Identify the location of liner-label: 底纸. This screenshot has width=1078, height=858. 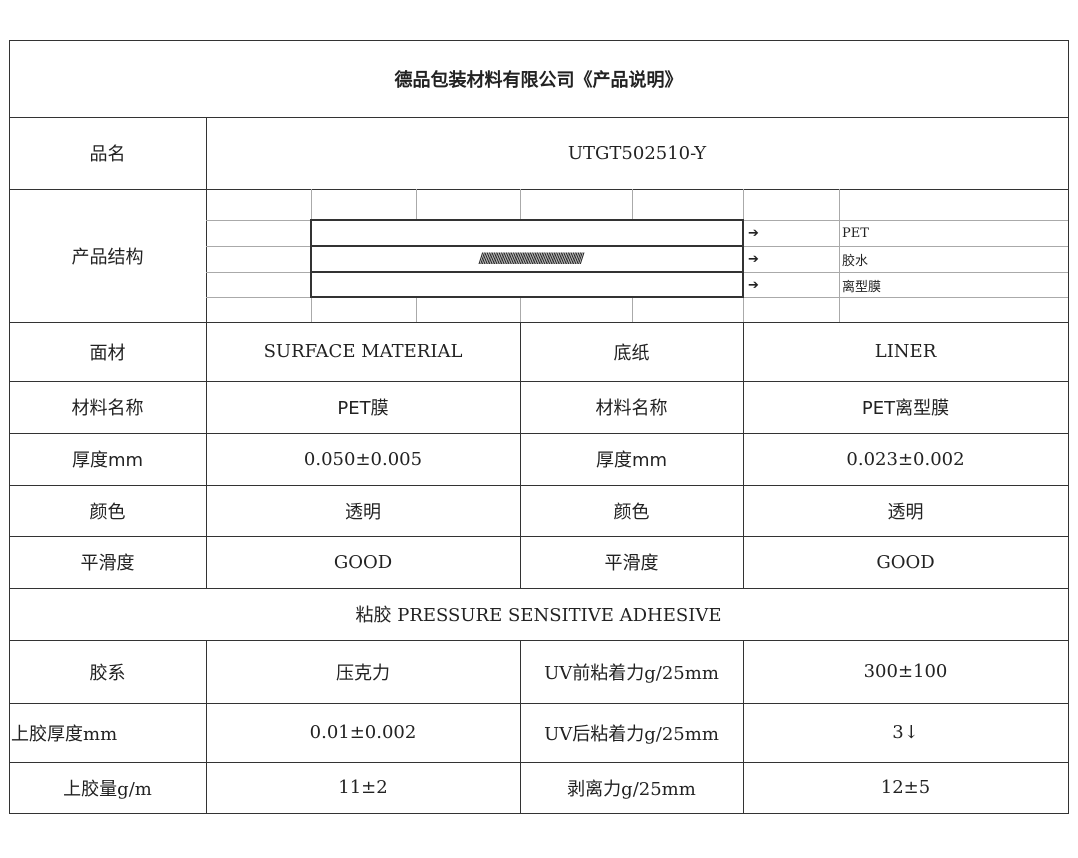
(631, 353).